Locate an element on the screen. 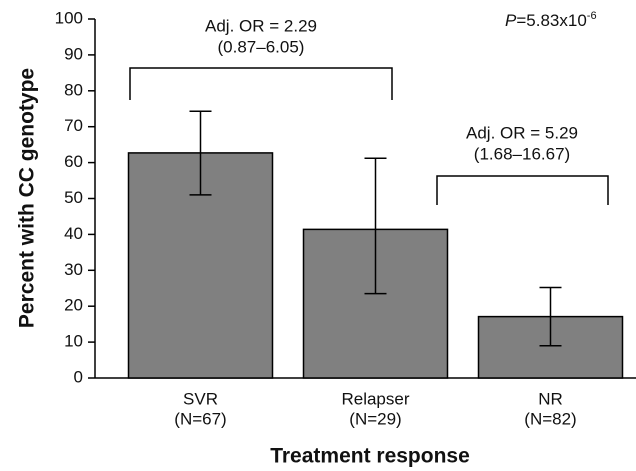  y-tick-label: 50 is located at coordinates (73, 197).